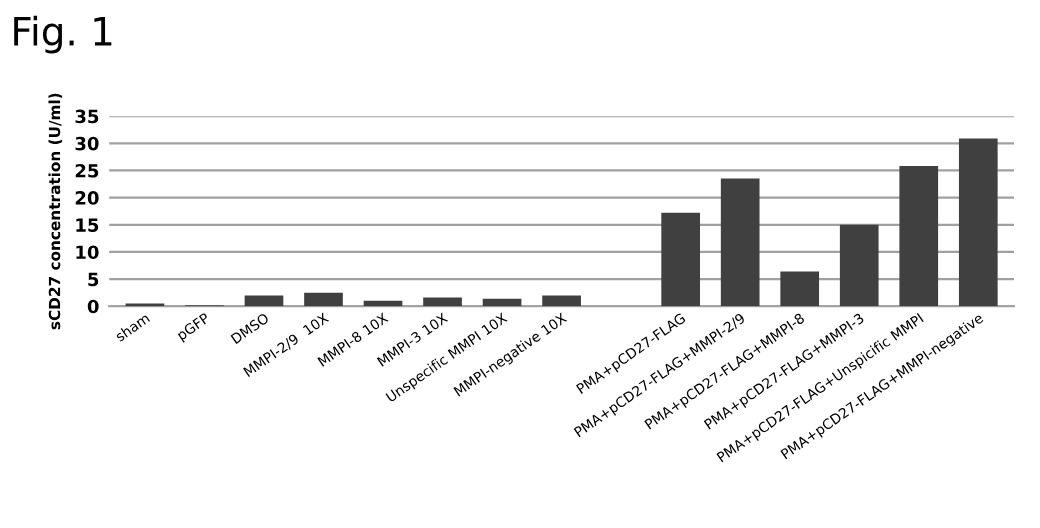 The width and height of the screenshot is (1040, 528). Describe the element at coordinates (63, 34) in the screenshot. I see `chart-title: Fig. 1` at that location.